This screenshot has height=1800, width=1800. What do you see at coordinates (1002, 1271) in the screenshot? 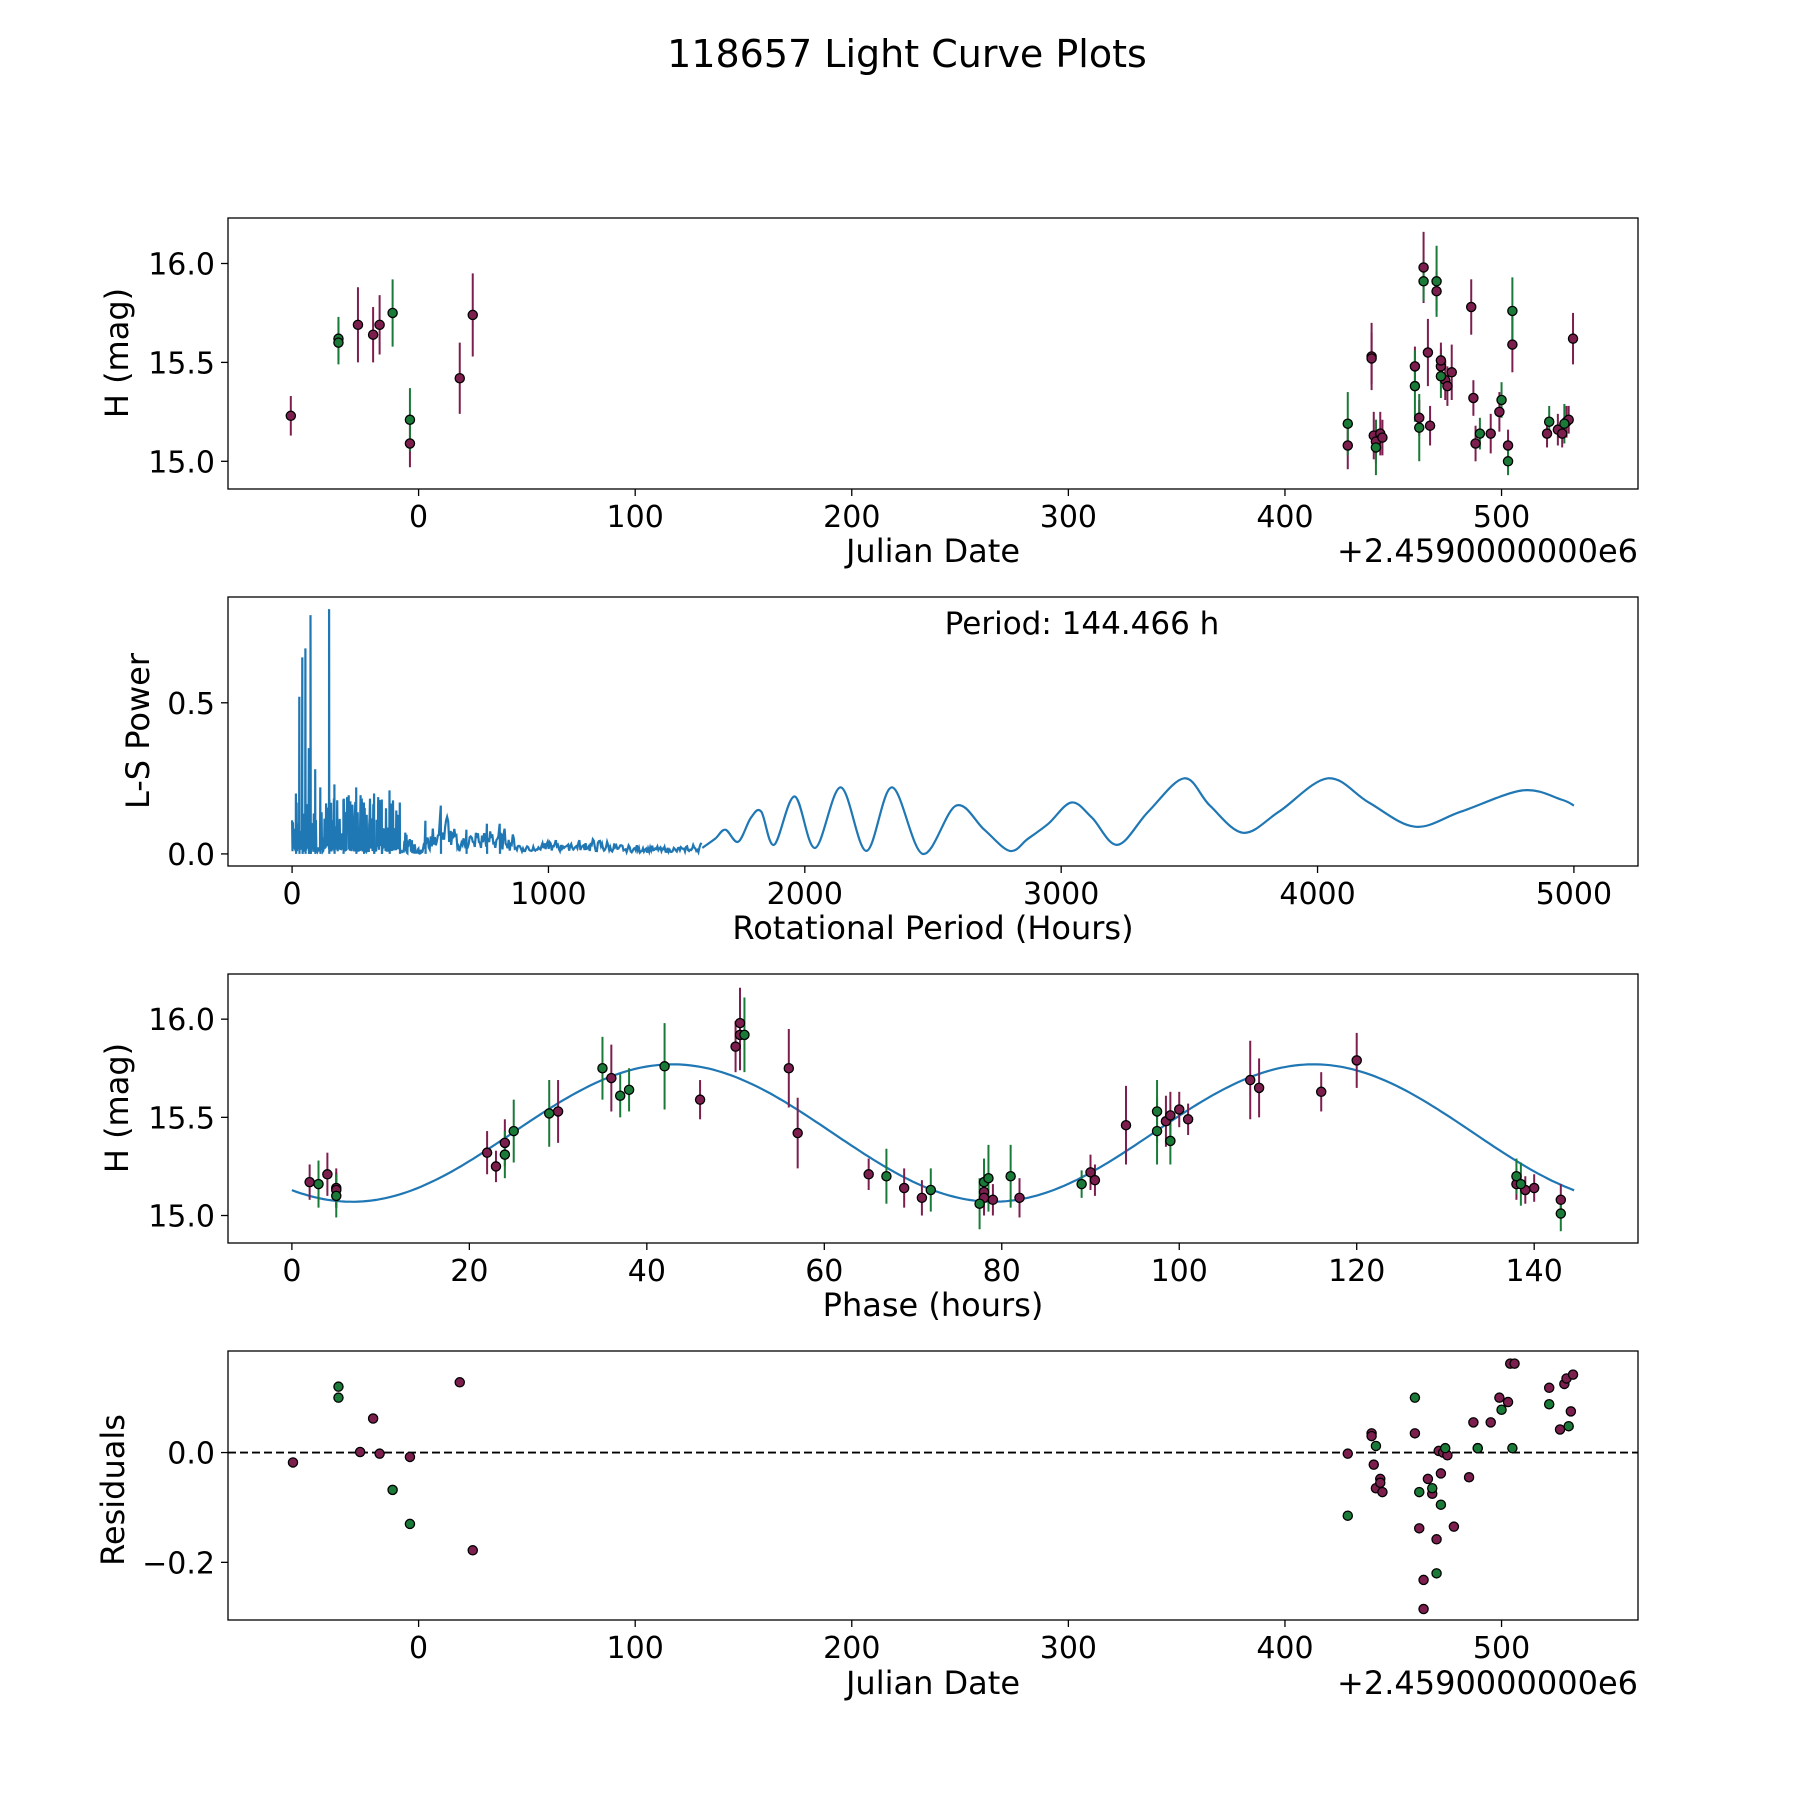
I see `phased-curve-x-tick-label: 80` at bounding box center [1002, 1271].